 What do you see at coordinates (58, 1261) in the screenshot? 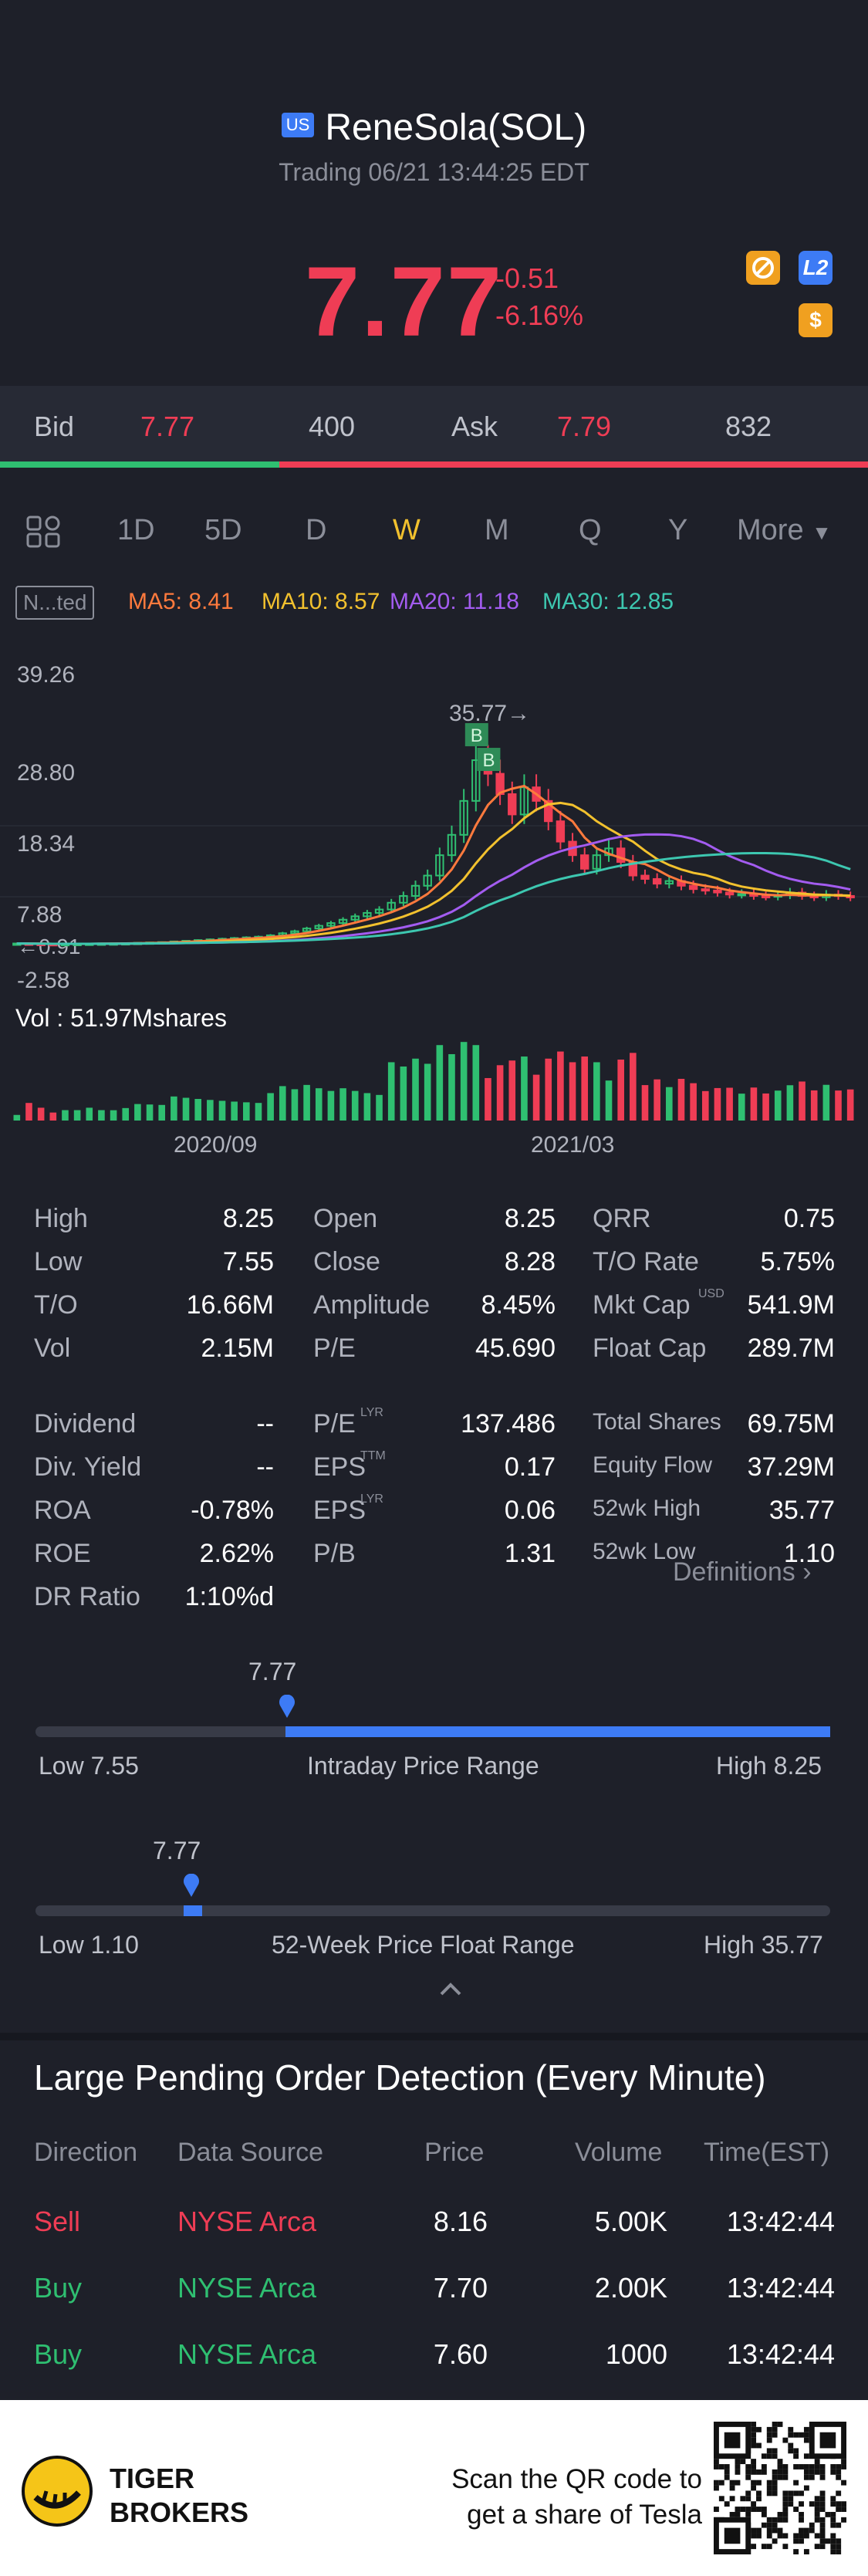
I see `stat-label: Low` at bounding box center [58, 1261].